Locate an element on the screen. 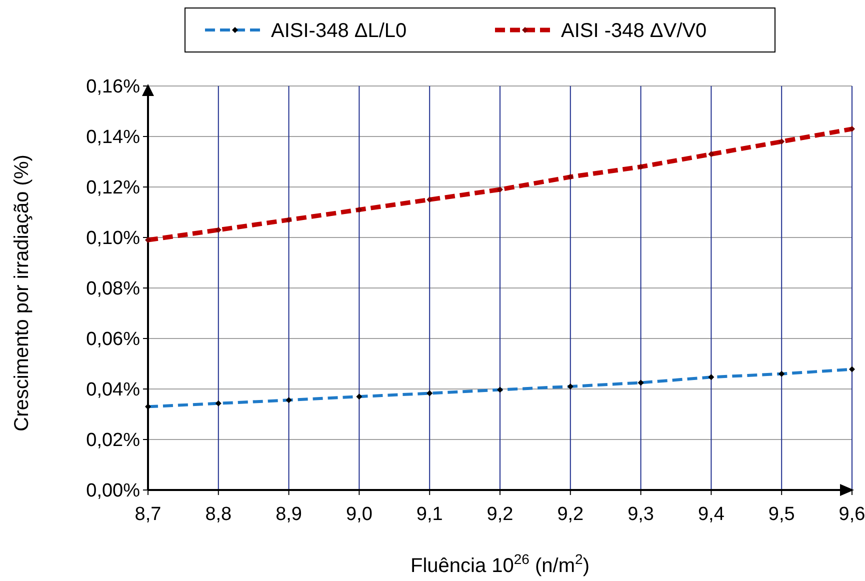 The height and width of the screenshot is (581, 865). x-tick-label: 9,1 is located at coordinates (429, 514).